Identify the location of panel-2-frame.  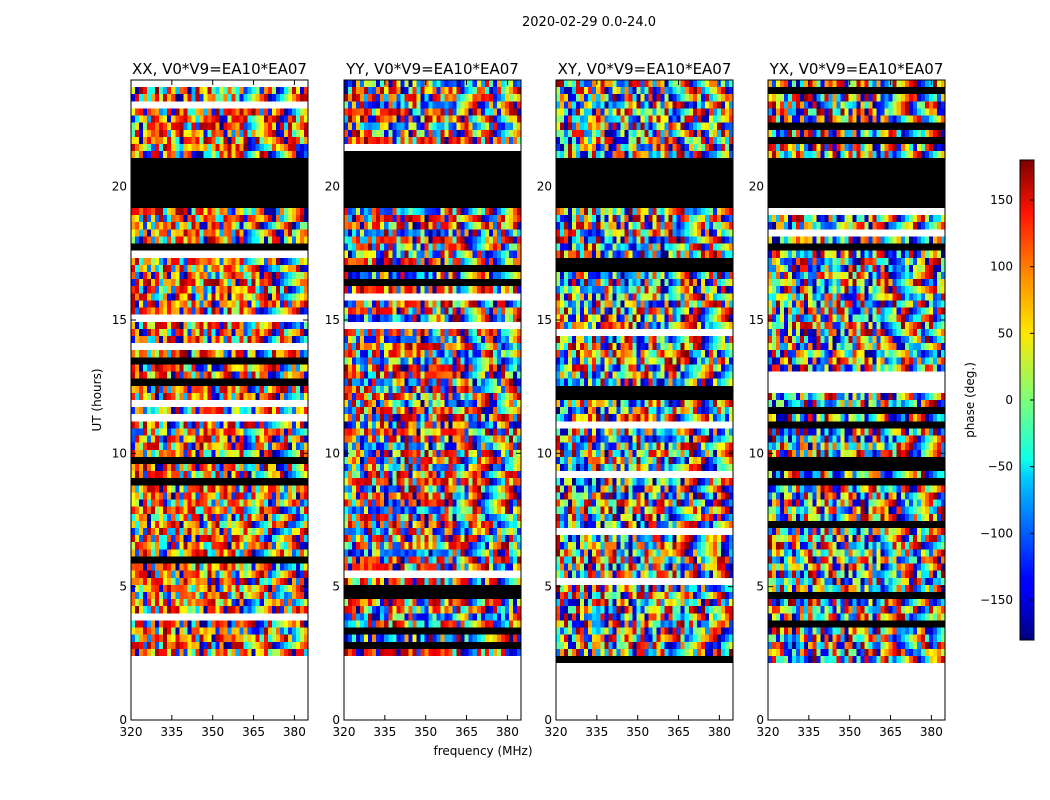
(432, 400).